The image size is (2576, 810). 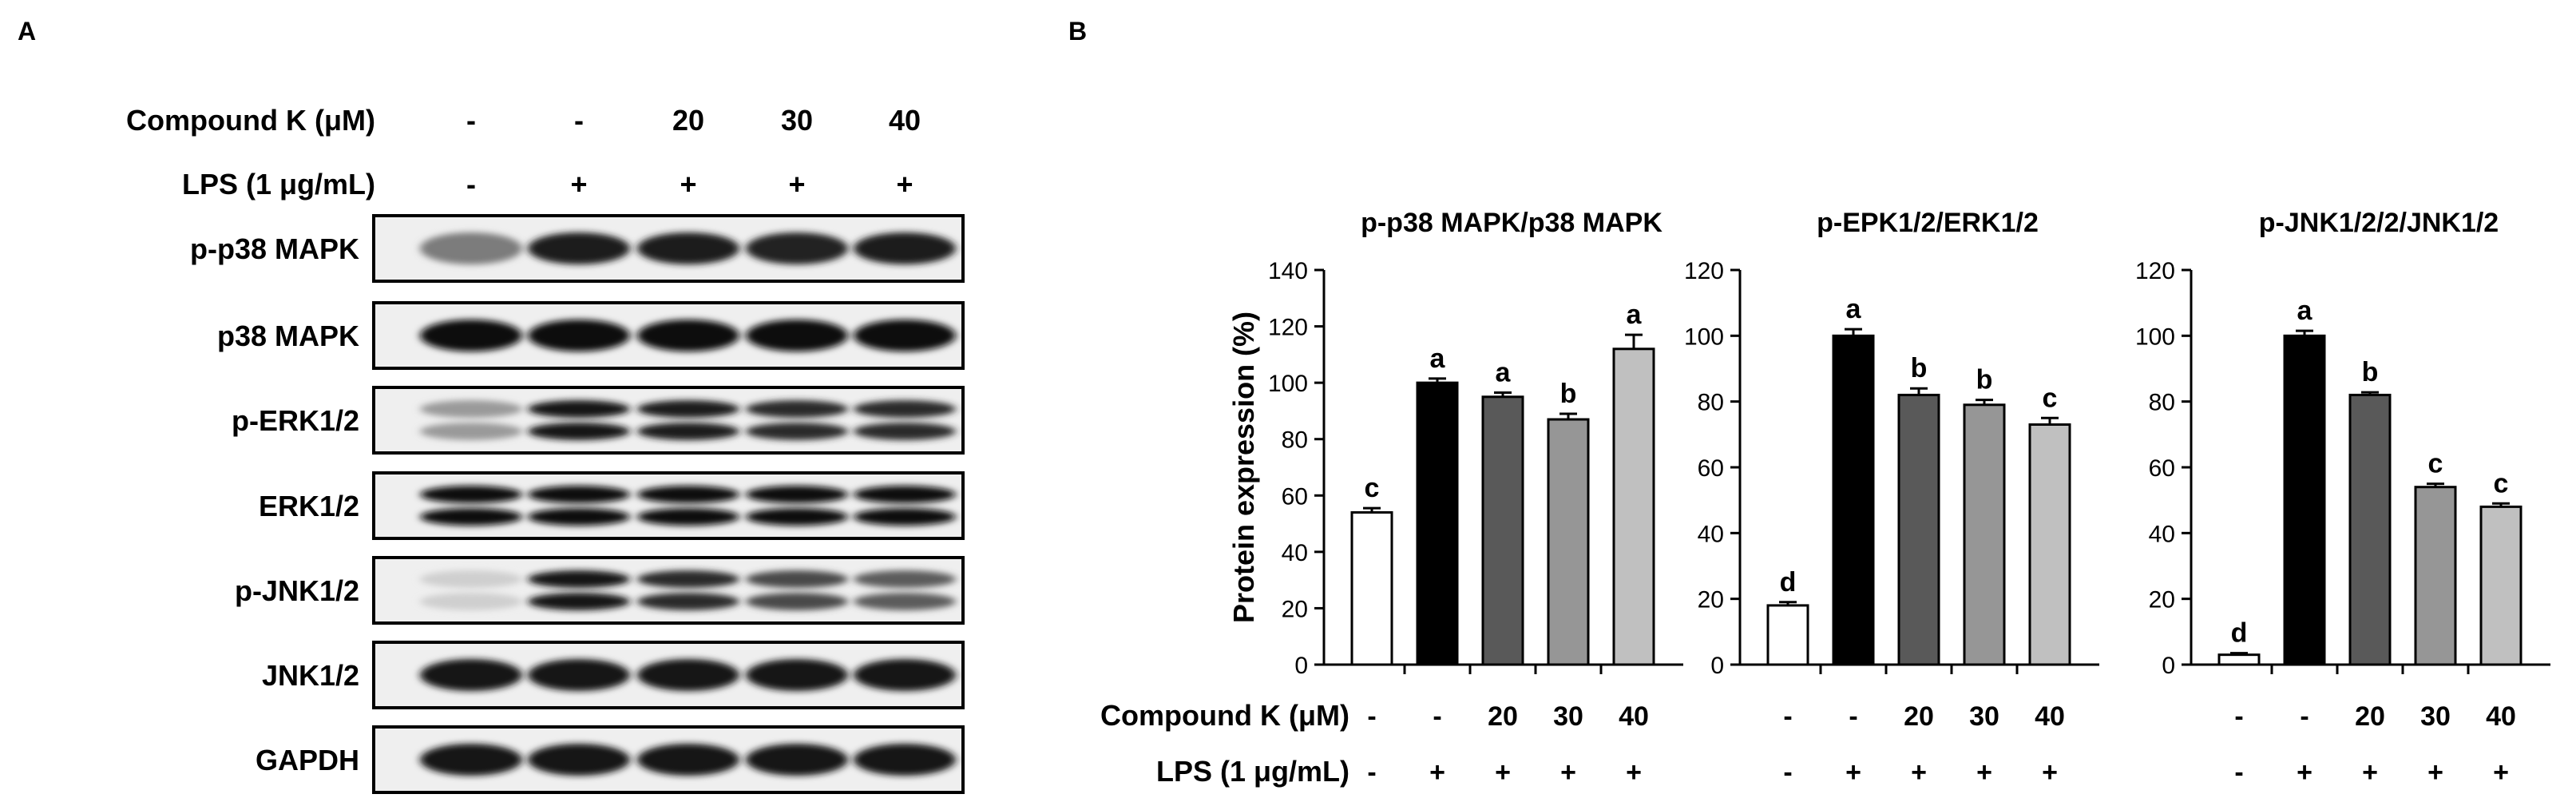 I want to click on blot-row: p-p38 MAPK, so click(x=577, y=248).